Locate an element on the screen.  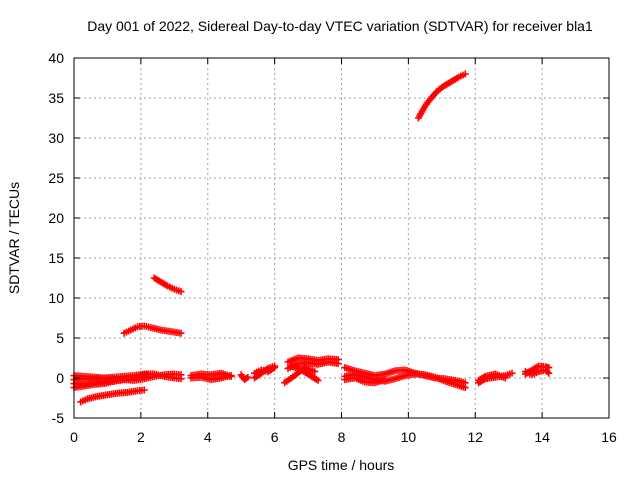
x-tick-label: 2 is located at coordinates (141, 437).